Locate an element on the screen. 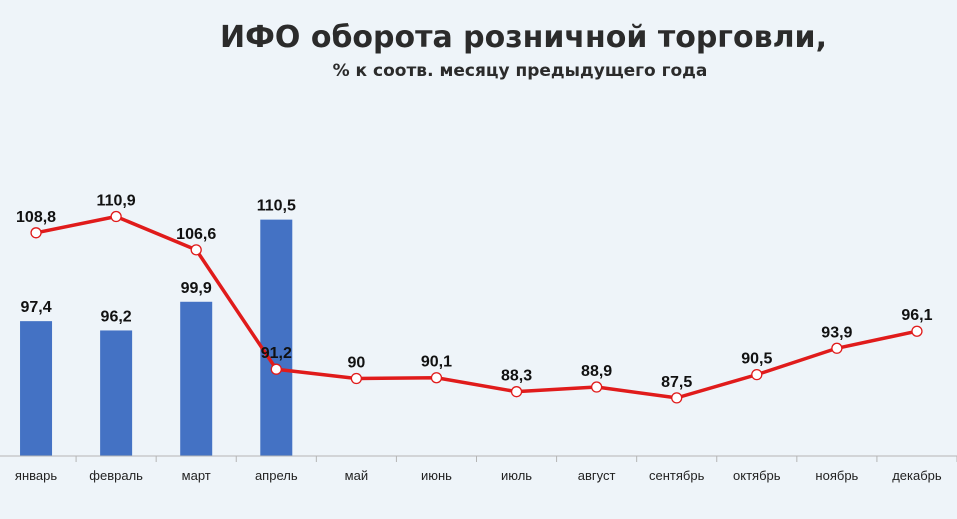  x-tick-label-2: март is located at coordinates (196, 475).